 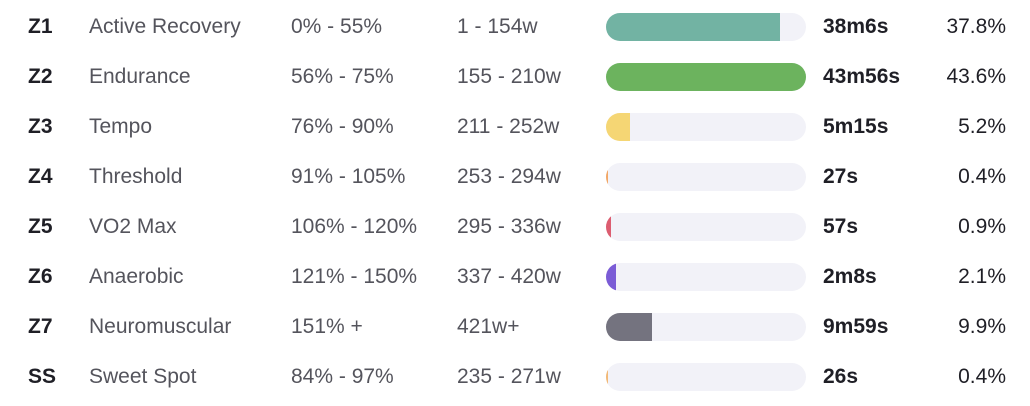 What do you see at coordinates (136, 276) in the screenshot?
I see `zone-name: Anaerobic` at bounding box center [136, 276].